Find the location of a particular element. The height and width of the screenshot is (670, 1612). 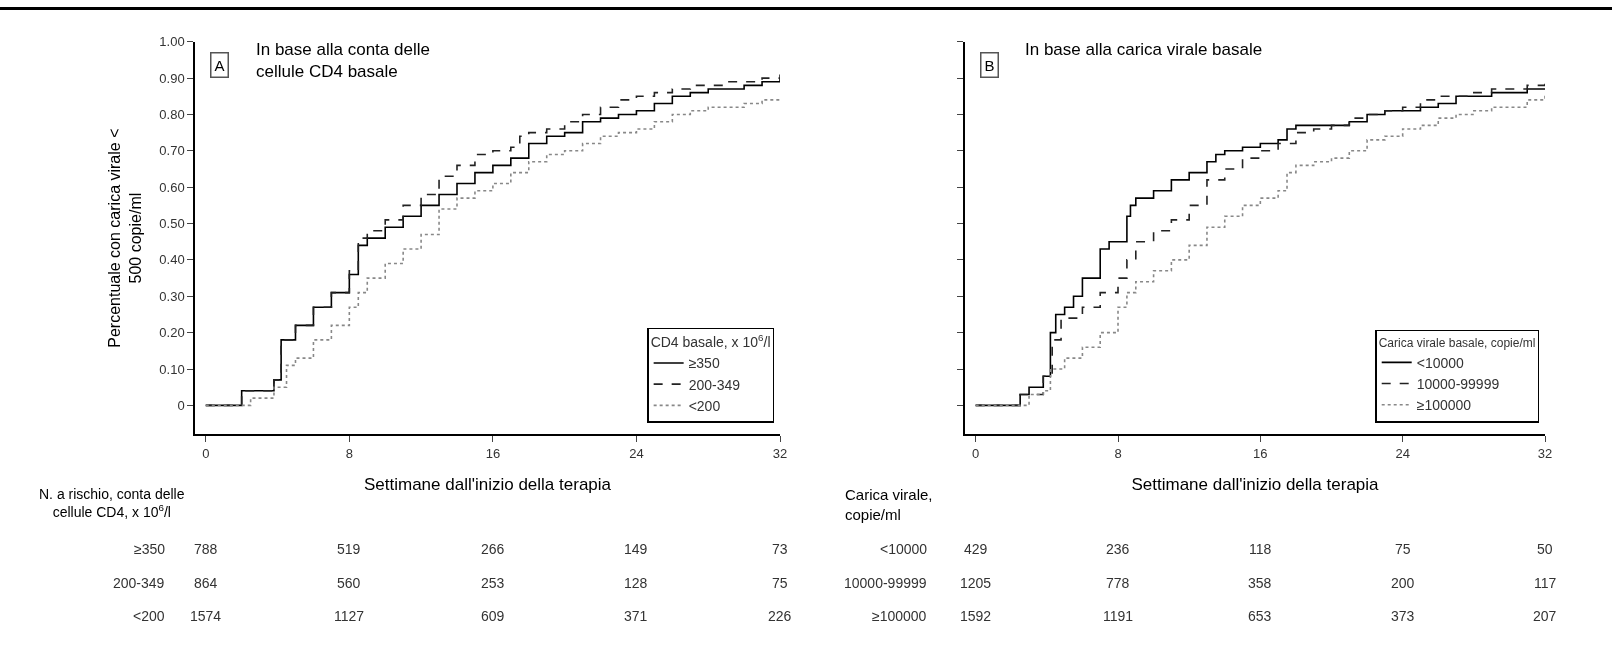

y-tick-label: 0.90 is located at coordinates (172, 78).